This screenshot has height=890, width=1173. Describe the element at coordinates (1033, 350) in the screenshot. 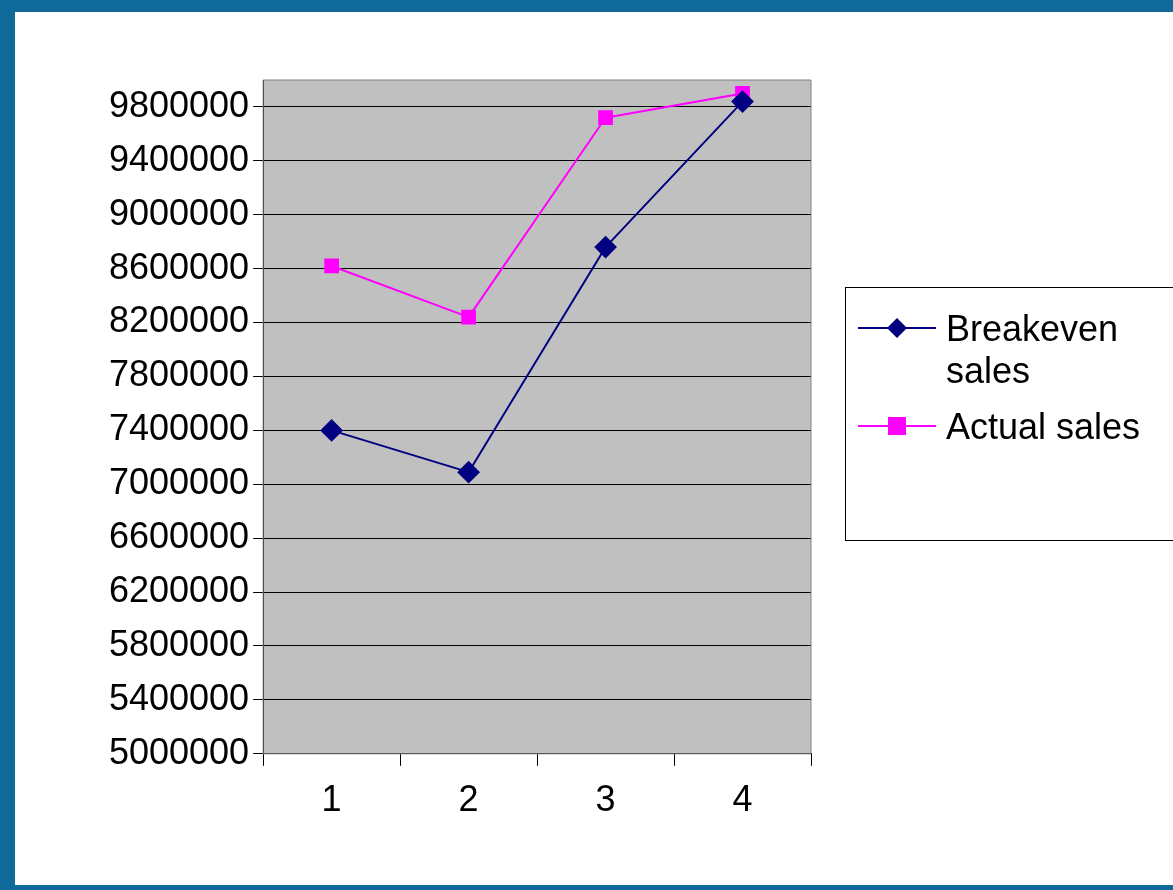

I see `legend-label: Breakeven sales` at that location.